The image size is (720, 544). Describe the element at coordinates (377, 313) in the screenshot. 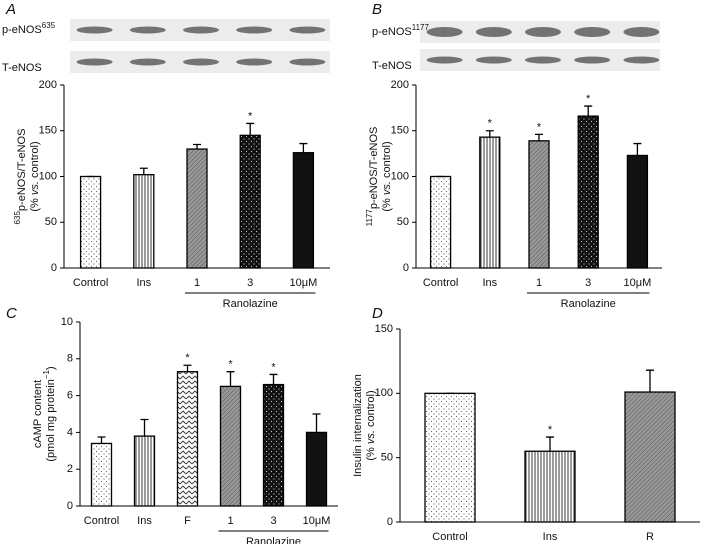

I see `panel-label: D` at that location.